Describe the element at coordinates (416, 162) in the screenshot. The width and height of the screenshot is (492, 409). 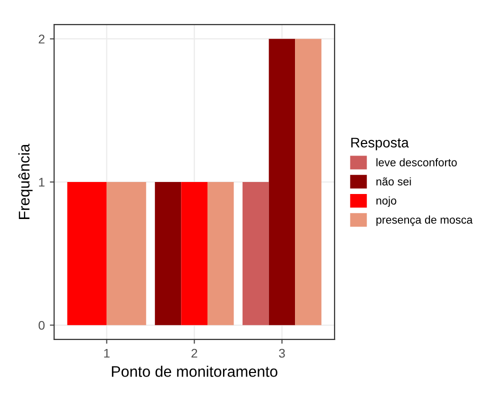
I see `legend-label: leve desconforto` at that location.